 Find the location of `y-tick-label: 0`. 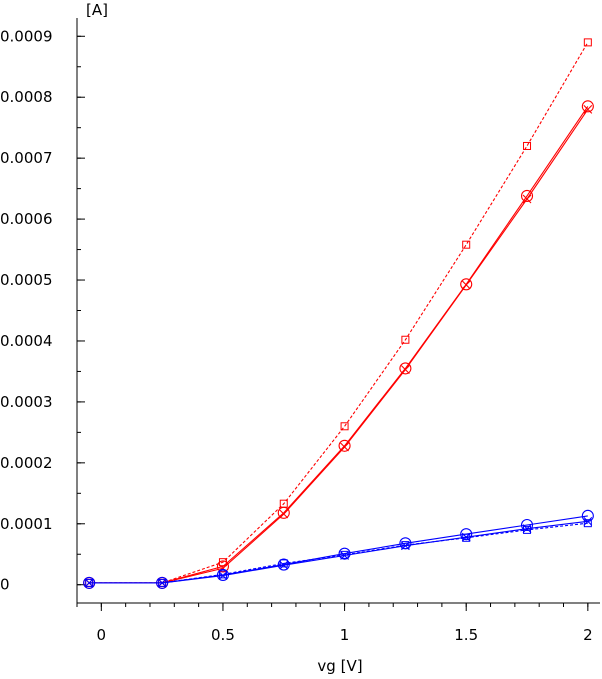

y-tick-label: 0 is located at coordinates (5, 585).